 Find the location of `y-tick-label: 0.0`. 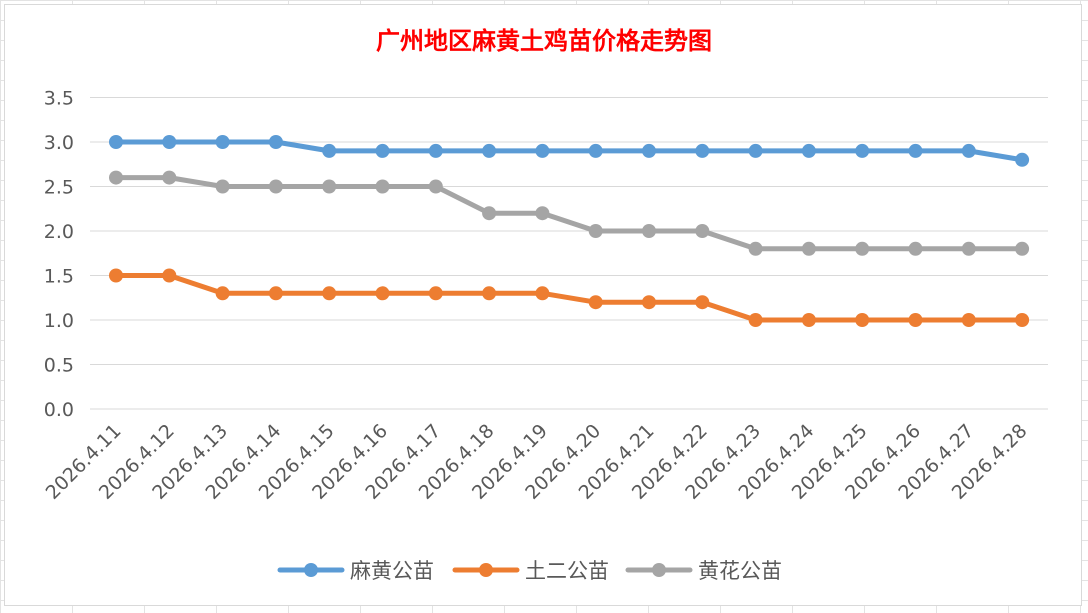

y-tick-label: 0.0 is located at coordinates (59, 410).